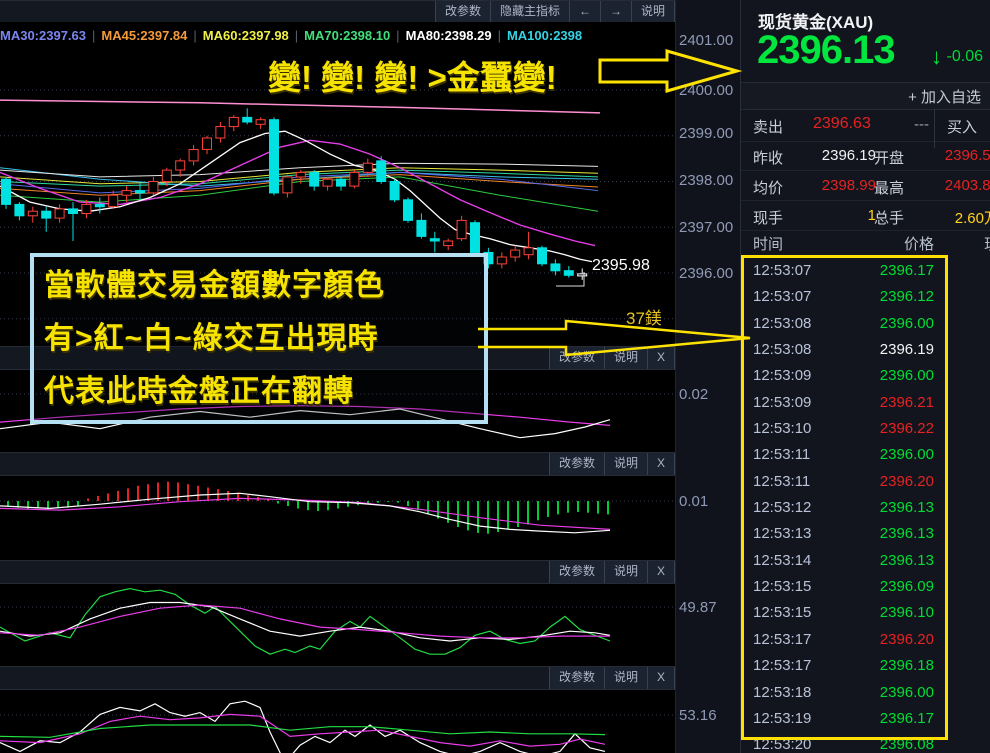 This screenshot has height=753, width=990. Describe the element at coordinates (782, 270) in the screenshot. I see `tick-time: 12:53:07` at that location.